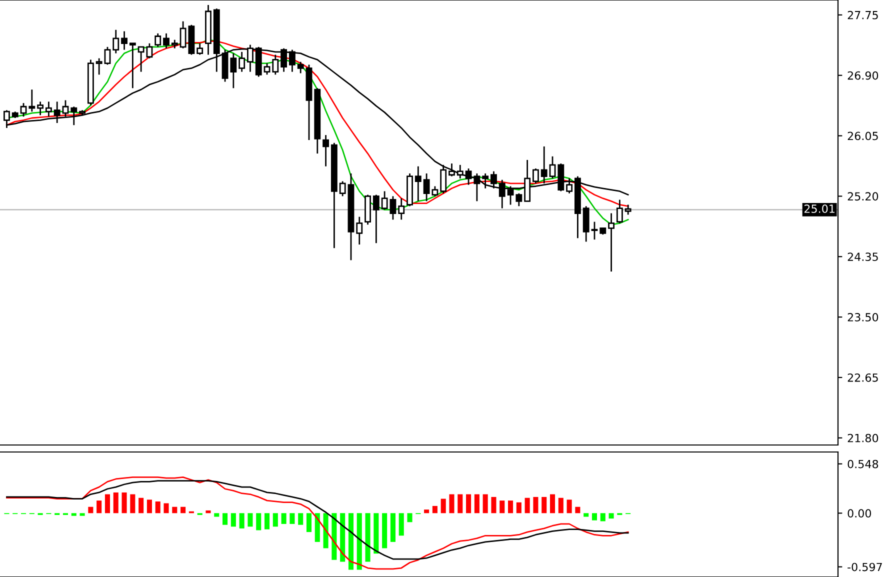  Describe the element at coordinates (863, 317) in the screenshot. I see `y-tick-label: 23.50` at that location.